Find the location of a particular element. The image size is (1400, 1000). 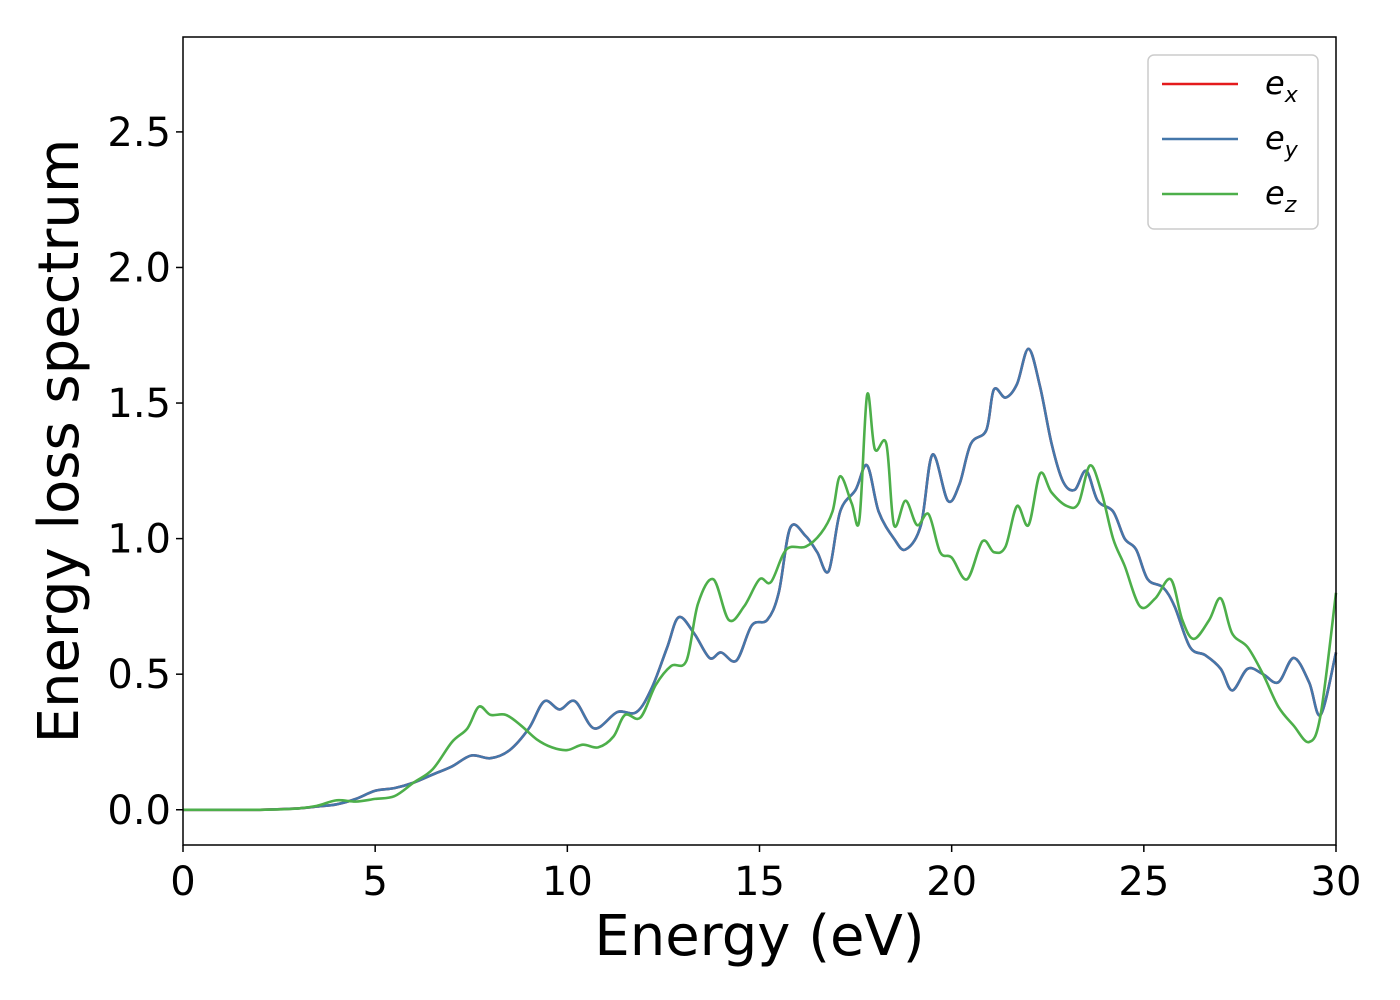

y-tick-label: 0.0 is located at coordinates (139, 811).